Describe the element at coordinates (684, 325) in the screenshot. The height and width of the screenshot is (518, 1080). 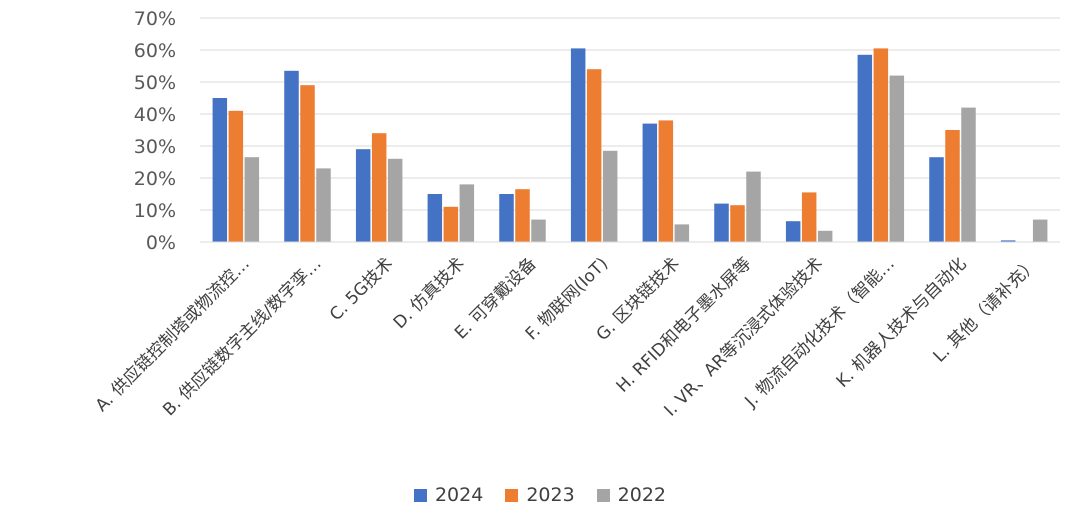
I see `category-label: H. RFID和电子墨水屏等` at that location.